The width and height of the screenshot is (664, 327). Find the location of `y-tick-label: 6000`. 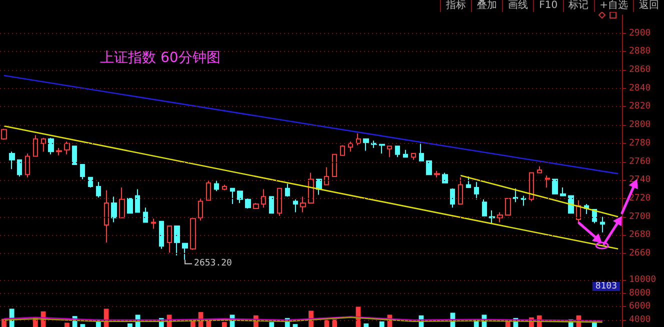

y-tick-label: 6000 is located at coordinates (640, 307).